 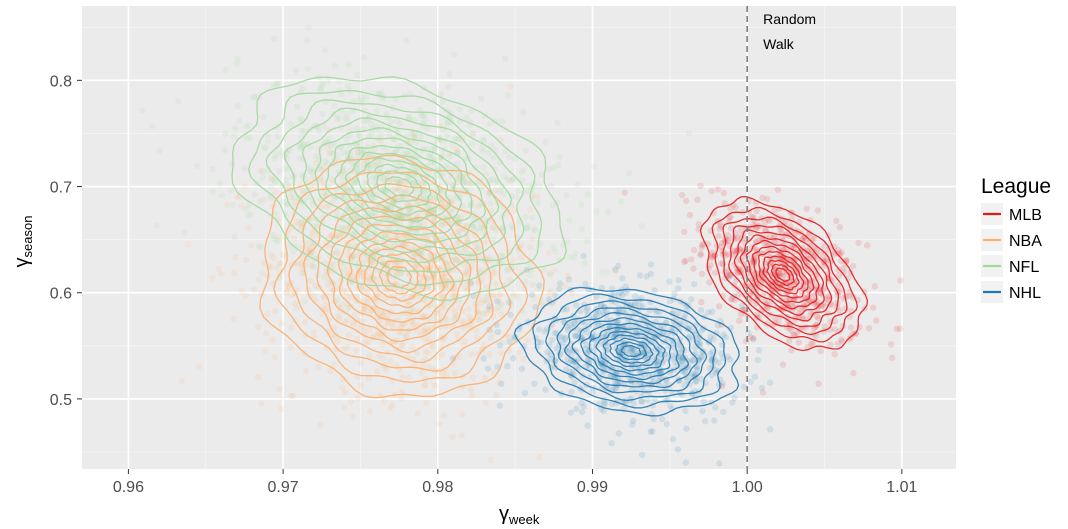 What do you see at coordinates (437, 487) in the screenshot?
I see `x-tick-label: 0.98` at bounding box center [437, 487].